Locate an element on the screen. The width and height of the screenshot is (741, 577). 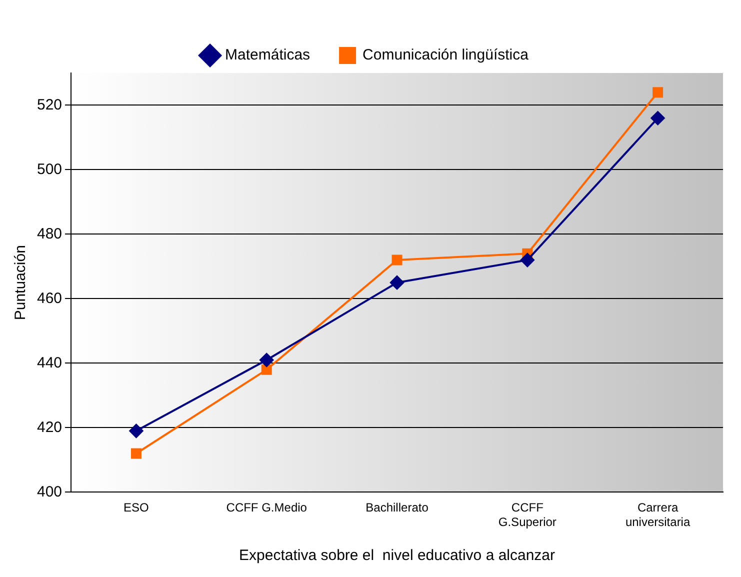
x-tick-label: Carrera universitaria is located at coordinates (657, 515).